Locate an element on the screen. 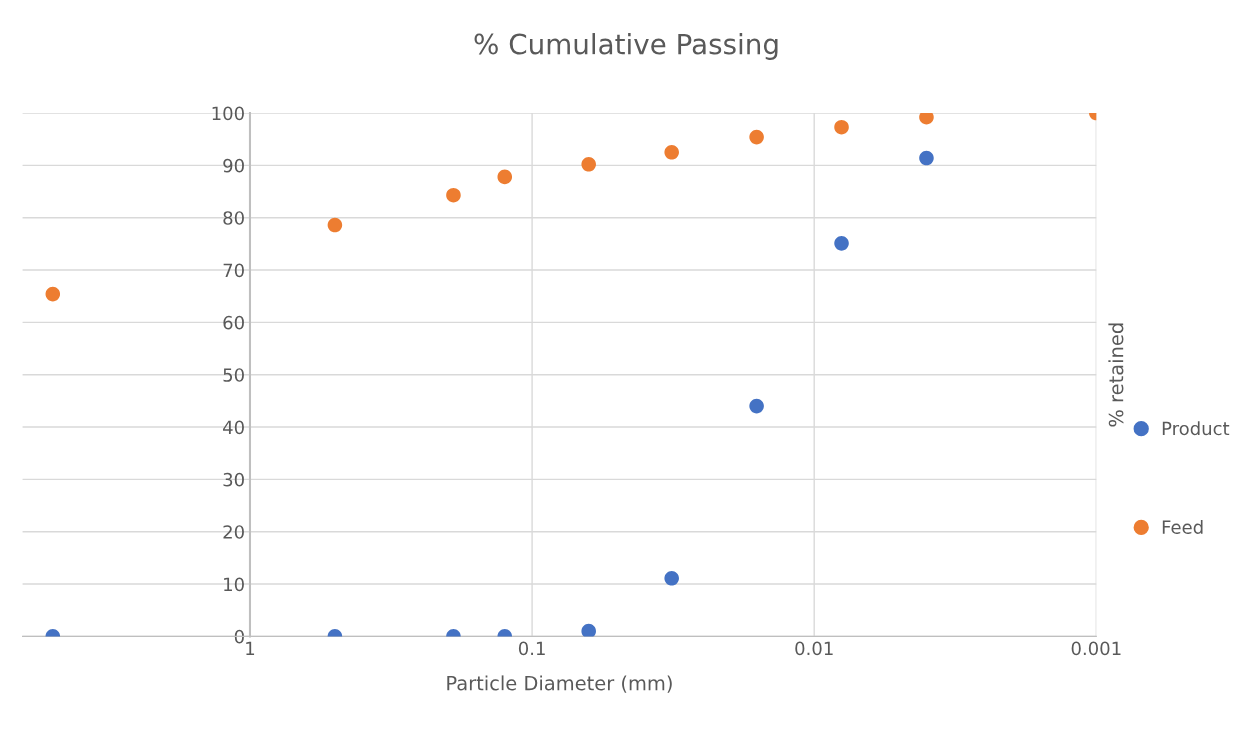 The width and height of the screenshot is (1253, 734). y-tick-label: 80 is located at coordinates (233, 218).